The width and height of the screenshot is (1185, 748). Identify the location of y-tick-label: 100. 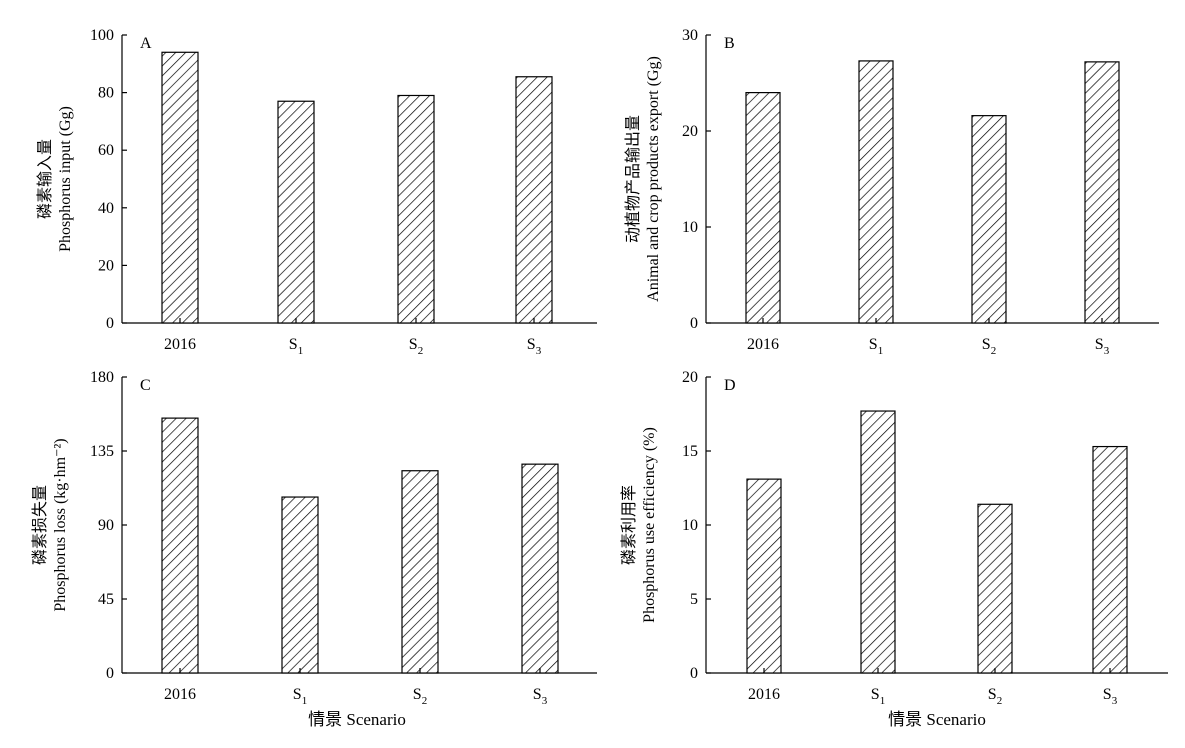
(102, 35).